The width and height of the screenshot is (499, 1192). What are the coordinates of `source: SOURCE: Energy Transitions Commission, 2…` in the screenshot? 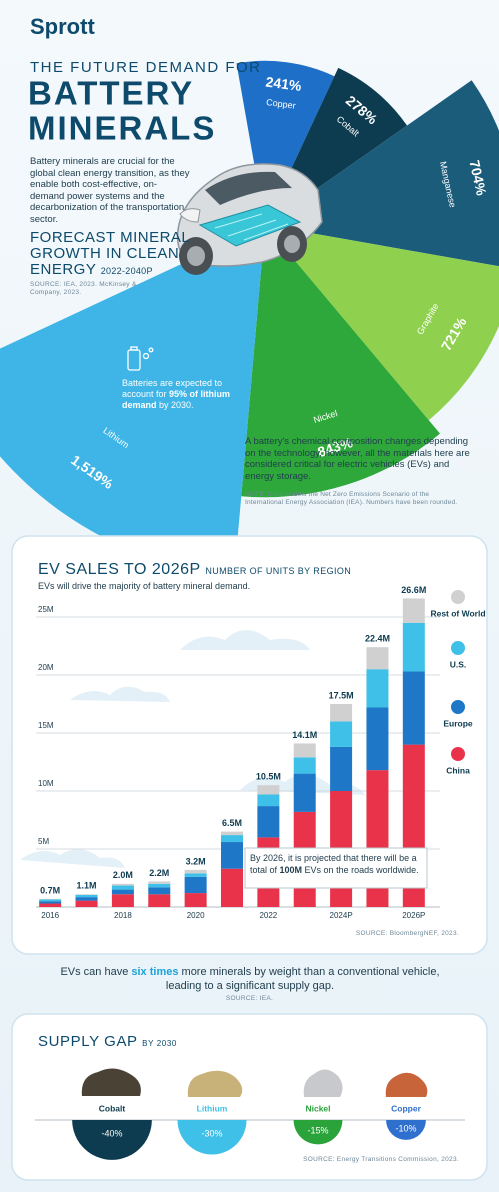 It's located at (381, 1159).